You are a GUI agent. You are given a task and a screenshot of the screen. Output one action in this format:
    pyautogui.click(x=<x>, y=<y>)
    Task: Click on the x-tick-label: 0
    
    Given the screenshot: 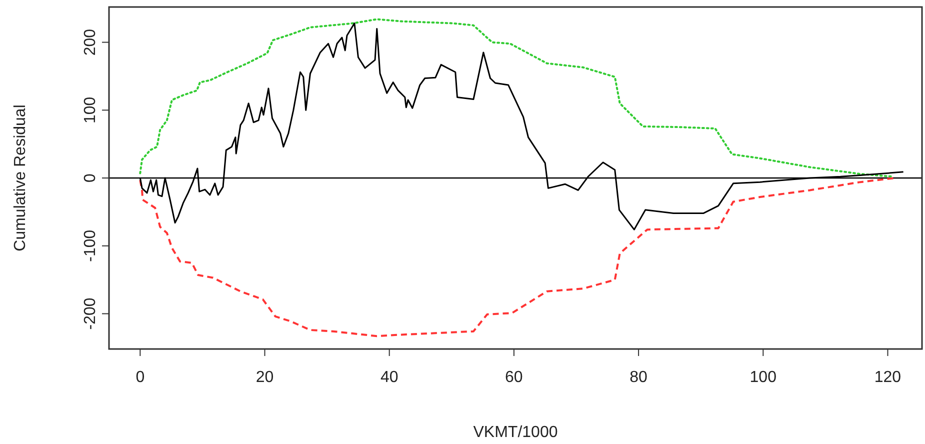 What is the action you would take?
    pyautogui.click(x=140, y=377)
    